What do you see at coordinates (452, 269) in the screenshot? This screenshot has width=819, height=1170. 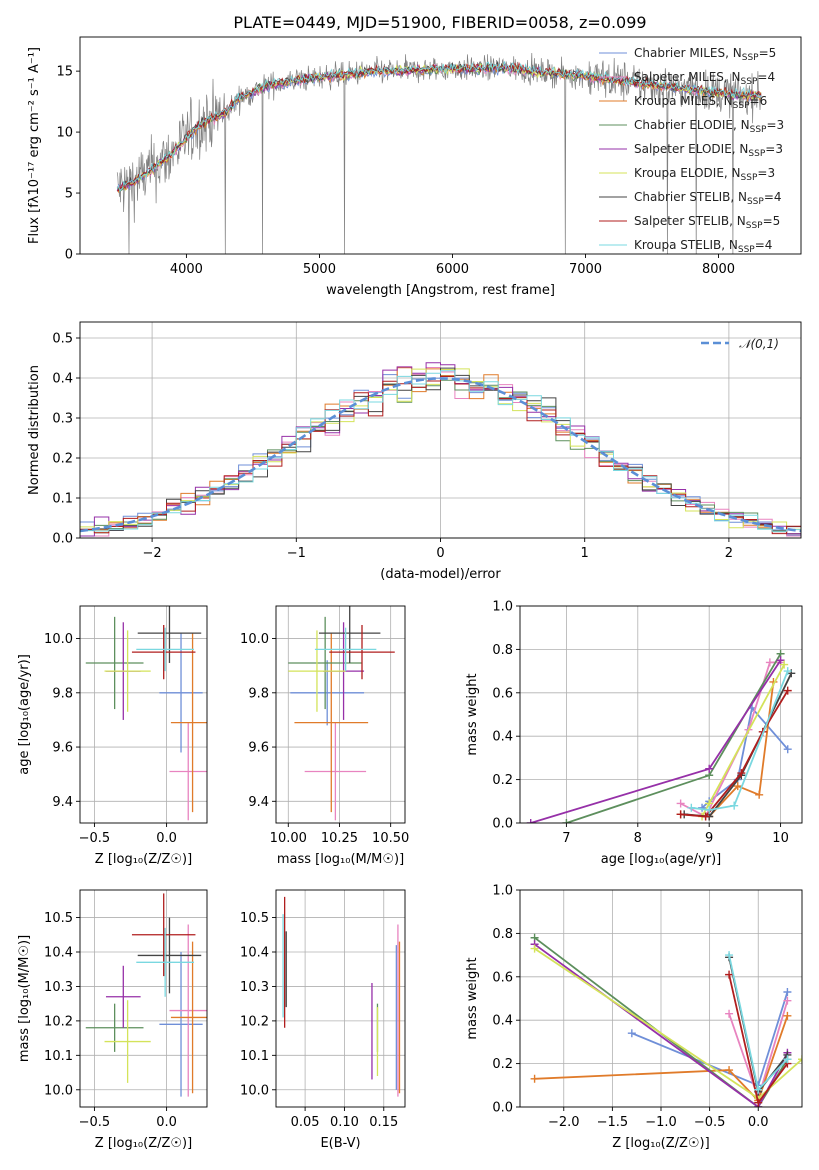 I see `x-tick-label: 6000` at bounding box center [452, 269].